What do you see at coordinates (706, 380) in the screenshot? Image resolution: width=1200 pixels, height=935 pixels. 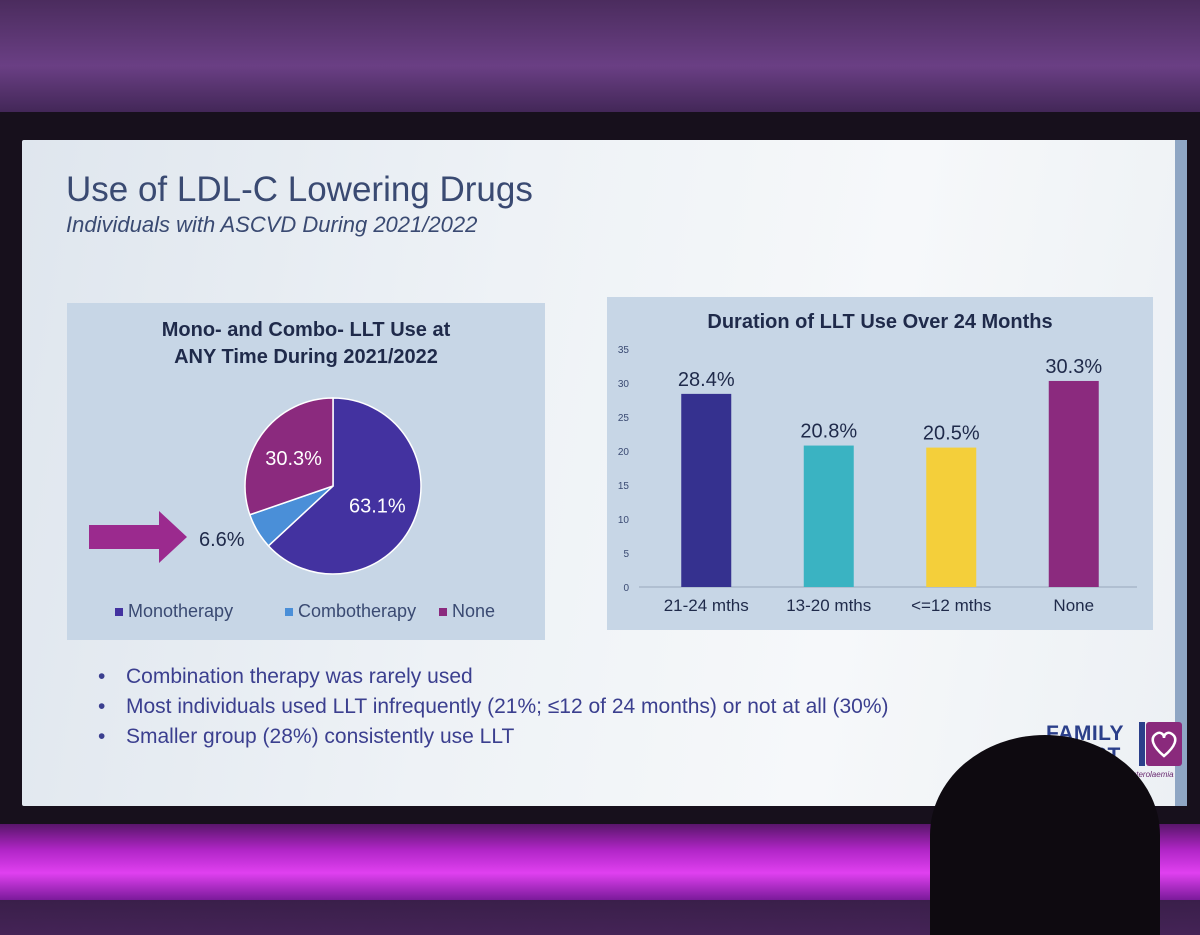 I see `bar-value-label: 28.4%` at bounding box center [706, 380].